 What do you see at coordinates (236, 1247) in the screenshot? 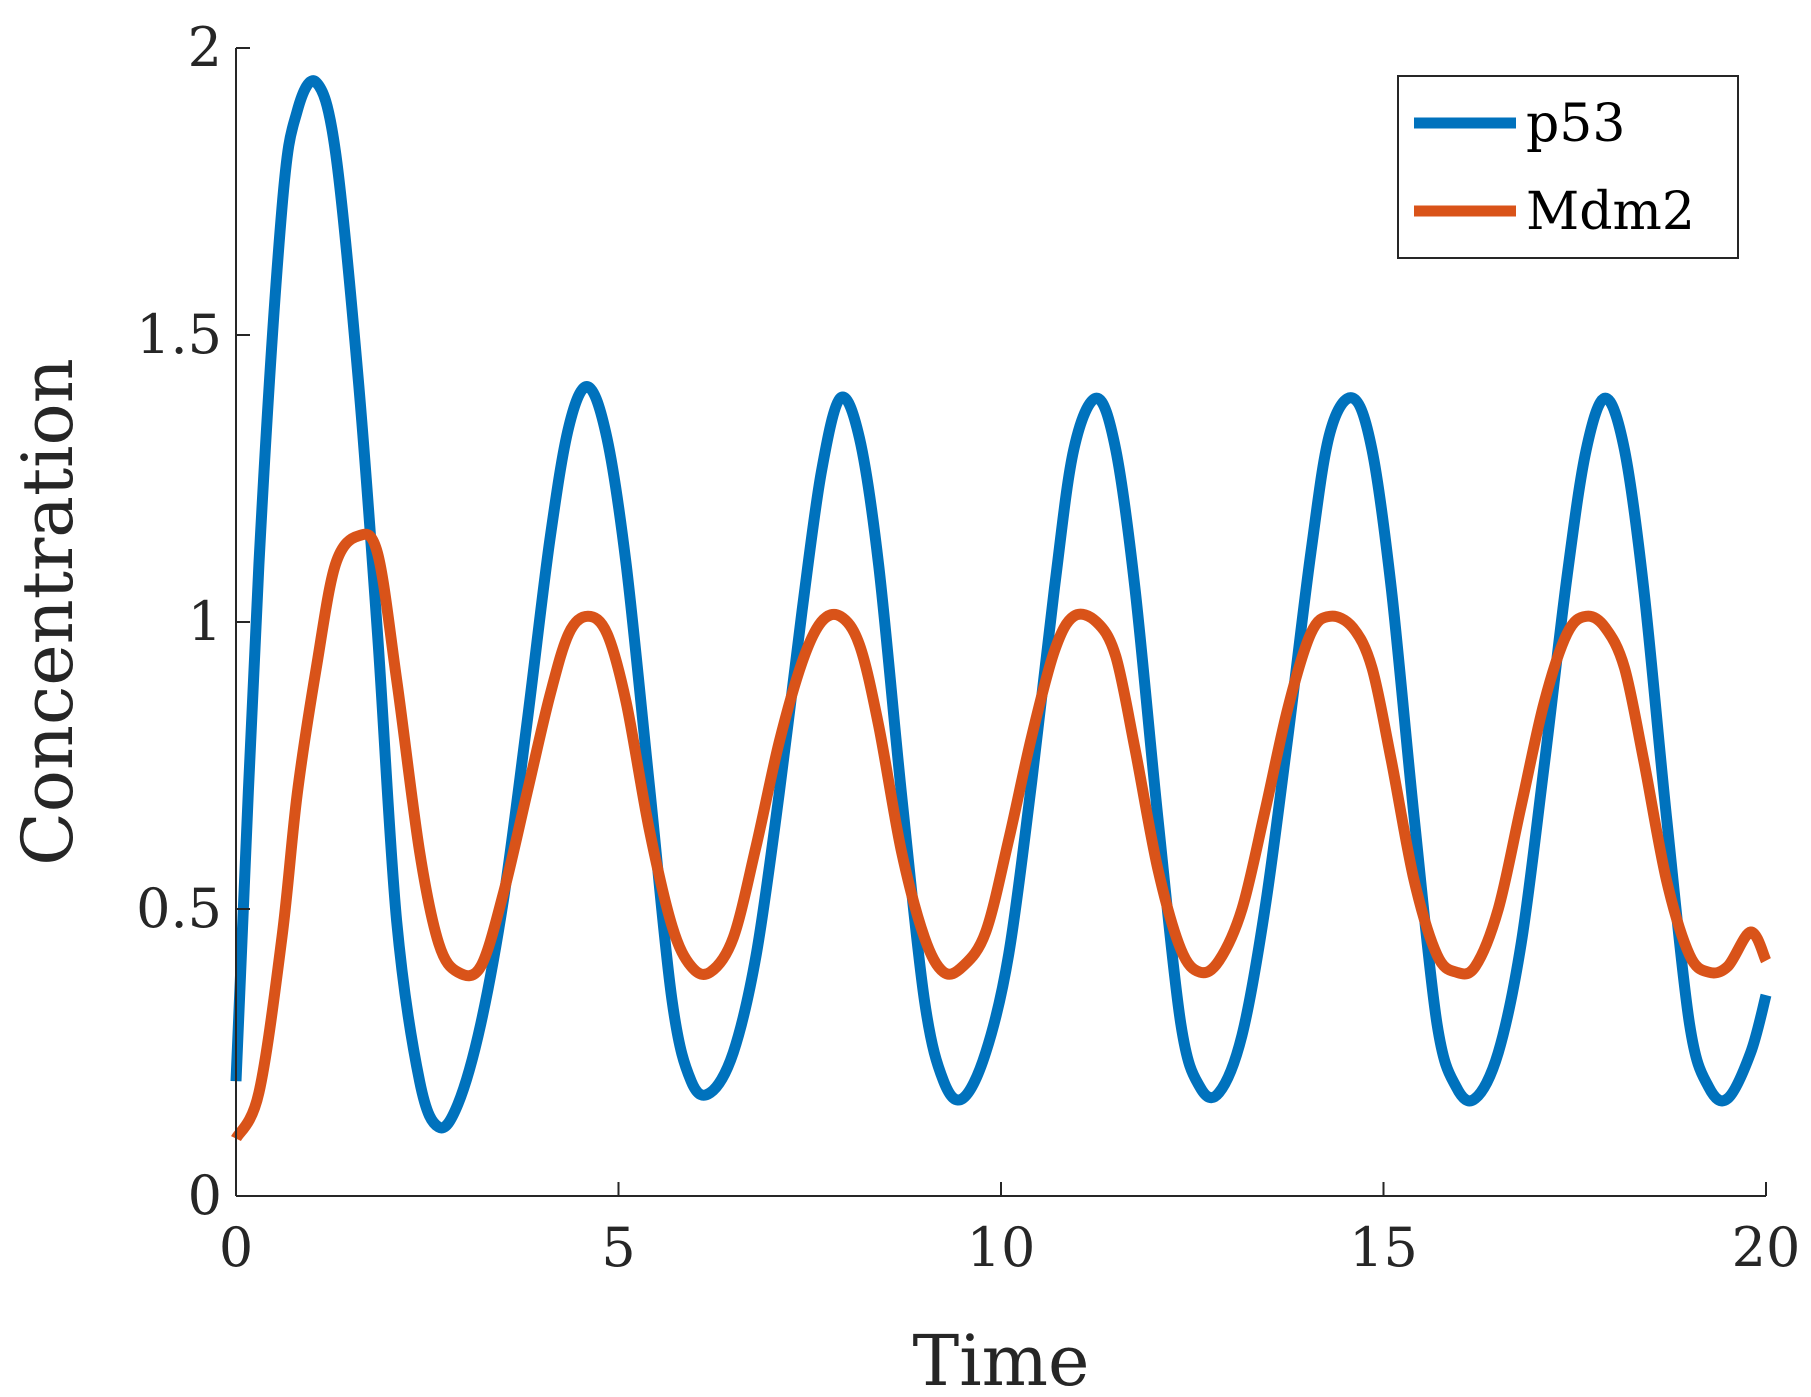
I see `x-tick-label: 0` at bounding box center [236, 1247].